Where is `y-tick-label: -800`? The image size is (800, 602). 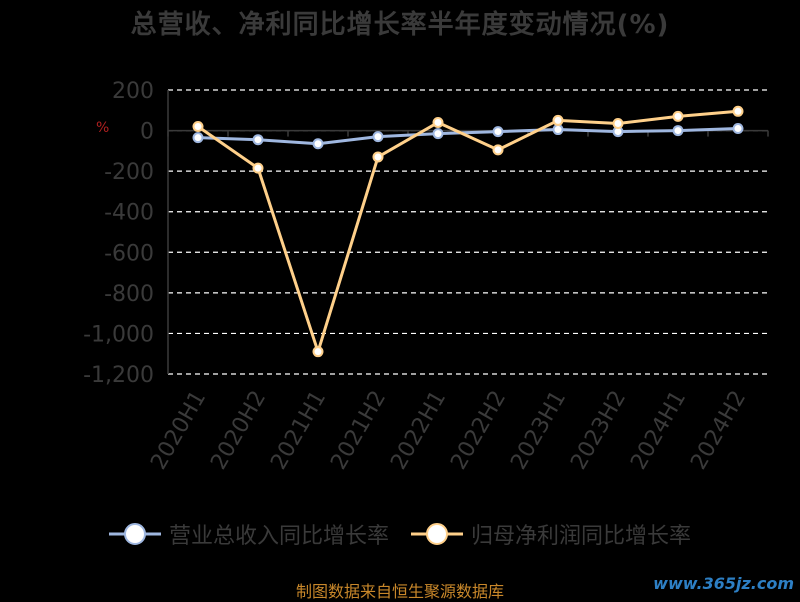 y-tick-label: -800 is located at coordinates (129, 294).